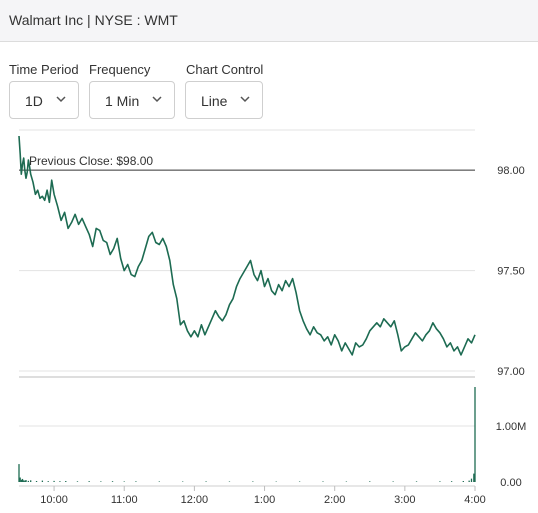 Image resolution: width=538 pixels, height=513 pixels. I want to click on frequency-value: 1 Min, so click(122, 101).